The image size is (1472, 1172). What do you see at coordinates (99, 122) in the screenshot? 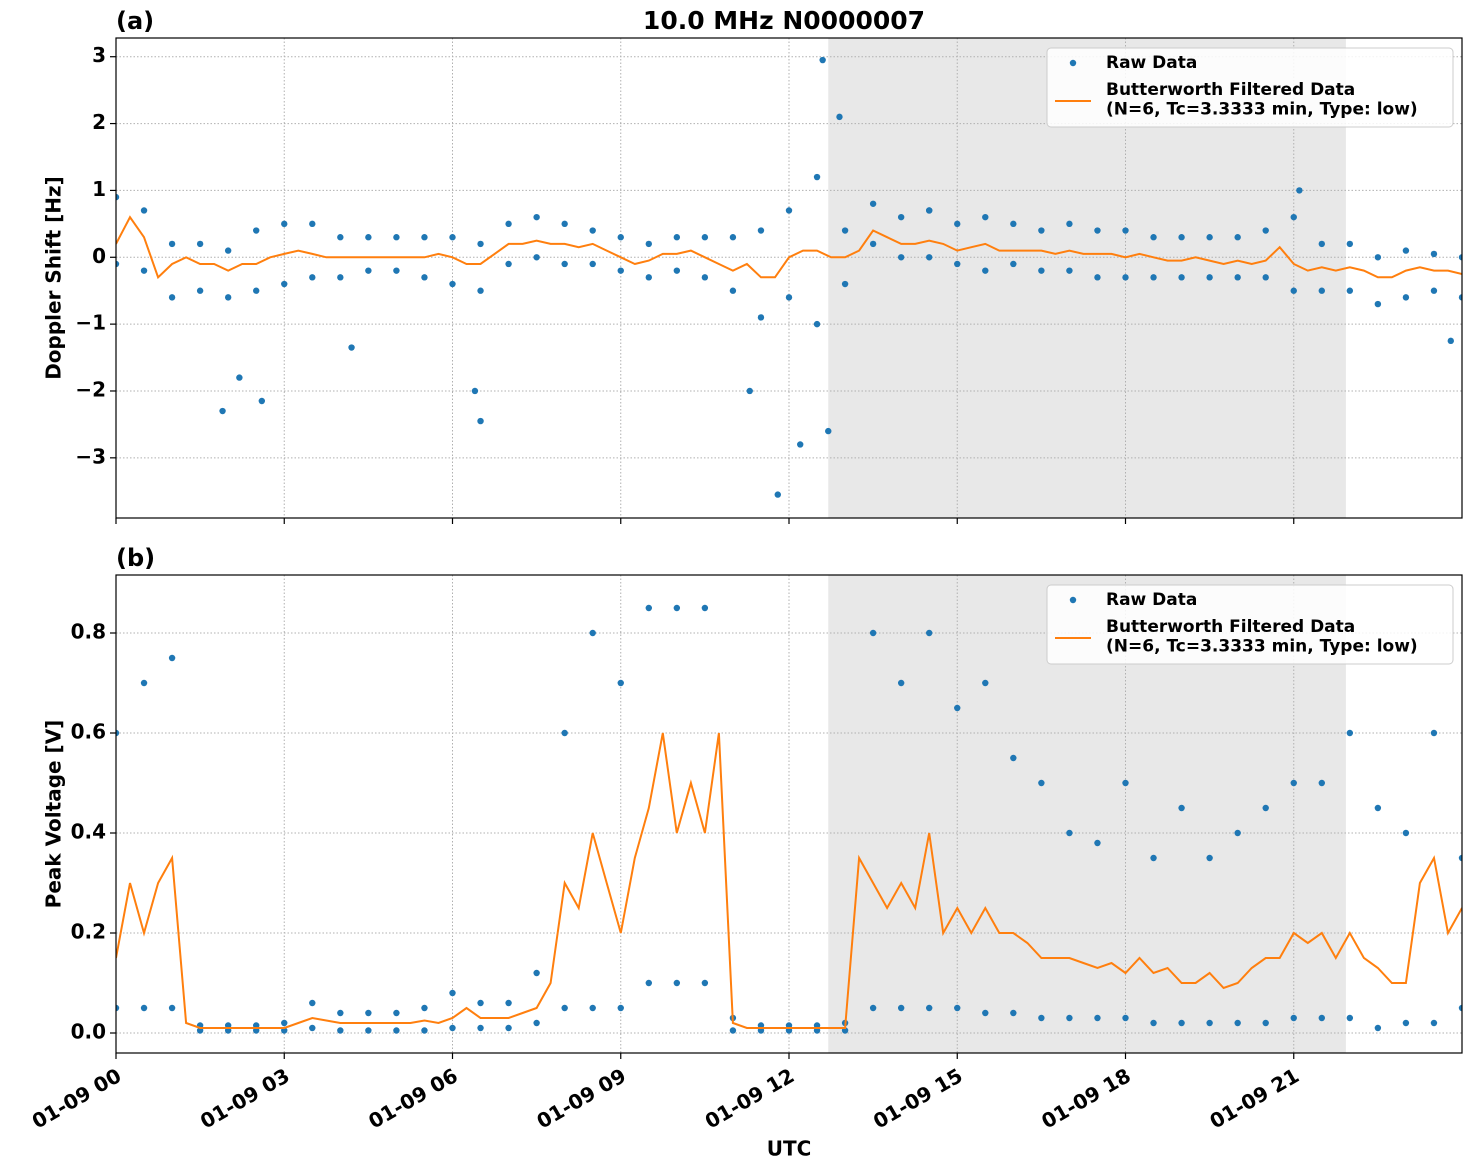
I see `y-tick-label: 2` at bounding box center [99, 122].